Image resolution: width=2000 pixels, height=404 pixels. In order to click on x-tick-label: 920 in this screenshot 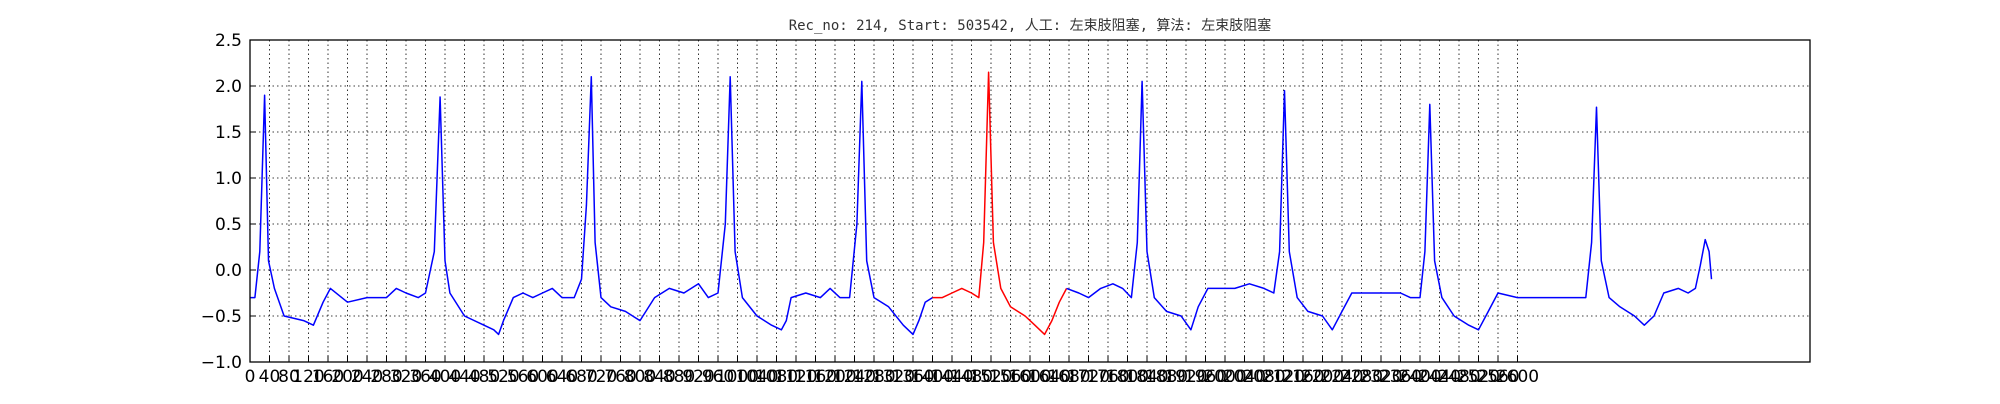, I will do `click(698, 377)`.